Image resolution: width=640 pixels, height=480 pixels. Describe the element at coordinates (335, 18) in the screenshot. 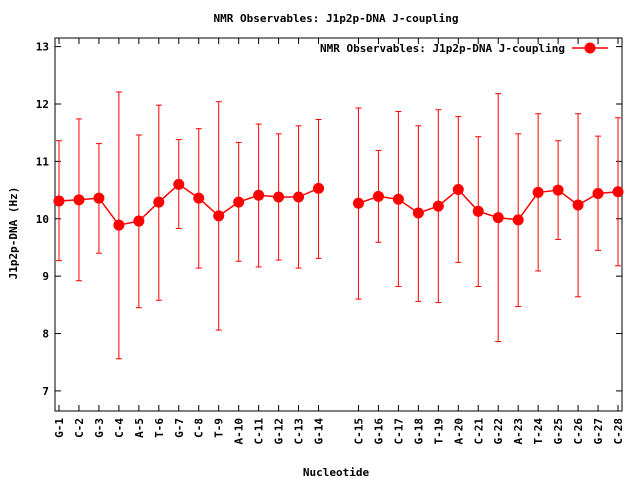

I see `chart-title: NMR Observables: J1p2p-DNA J-coupling` at that location.